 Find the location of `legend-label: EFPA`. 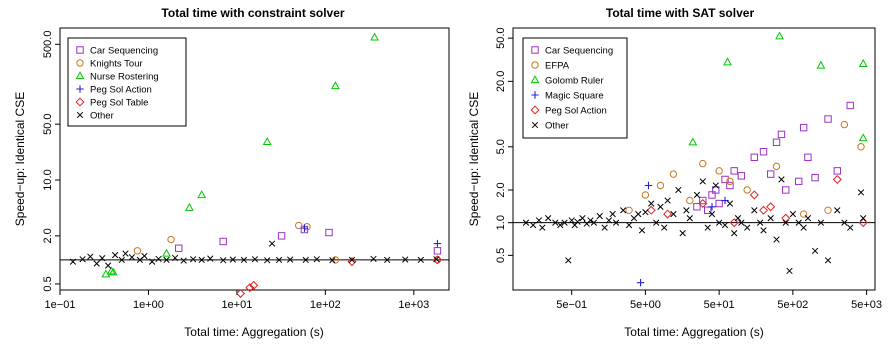

legend-label: EFPA is located at coordinates (557, 66).